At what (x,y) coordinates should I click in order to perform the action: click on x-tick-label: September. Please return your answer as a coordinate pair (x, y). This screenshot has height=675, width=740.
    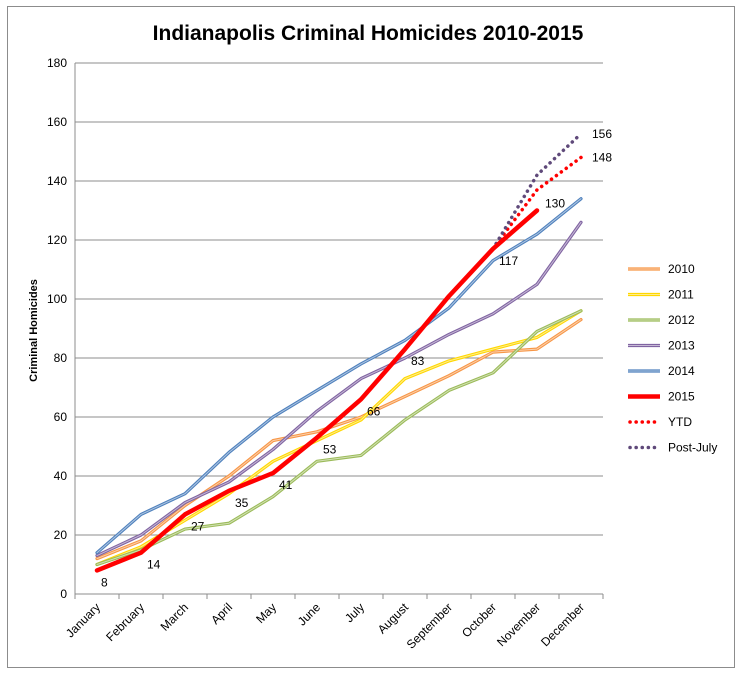
    Looking at the image, I should click on (429, 625).